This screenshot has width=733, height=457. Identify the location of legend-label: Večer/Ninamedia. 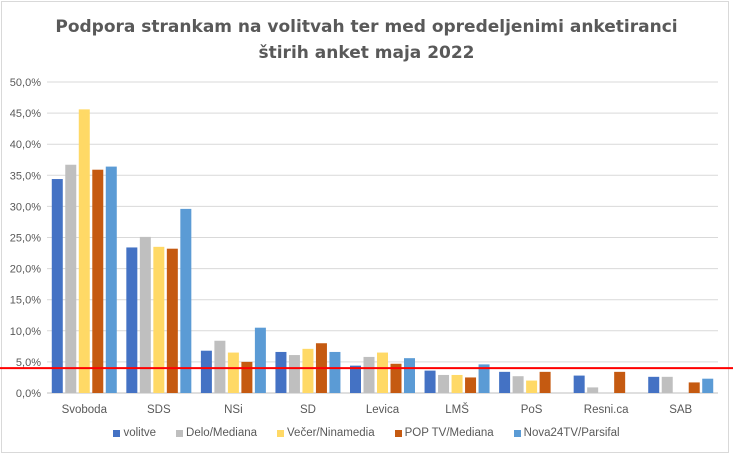
(331, 433).